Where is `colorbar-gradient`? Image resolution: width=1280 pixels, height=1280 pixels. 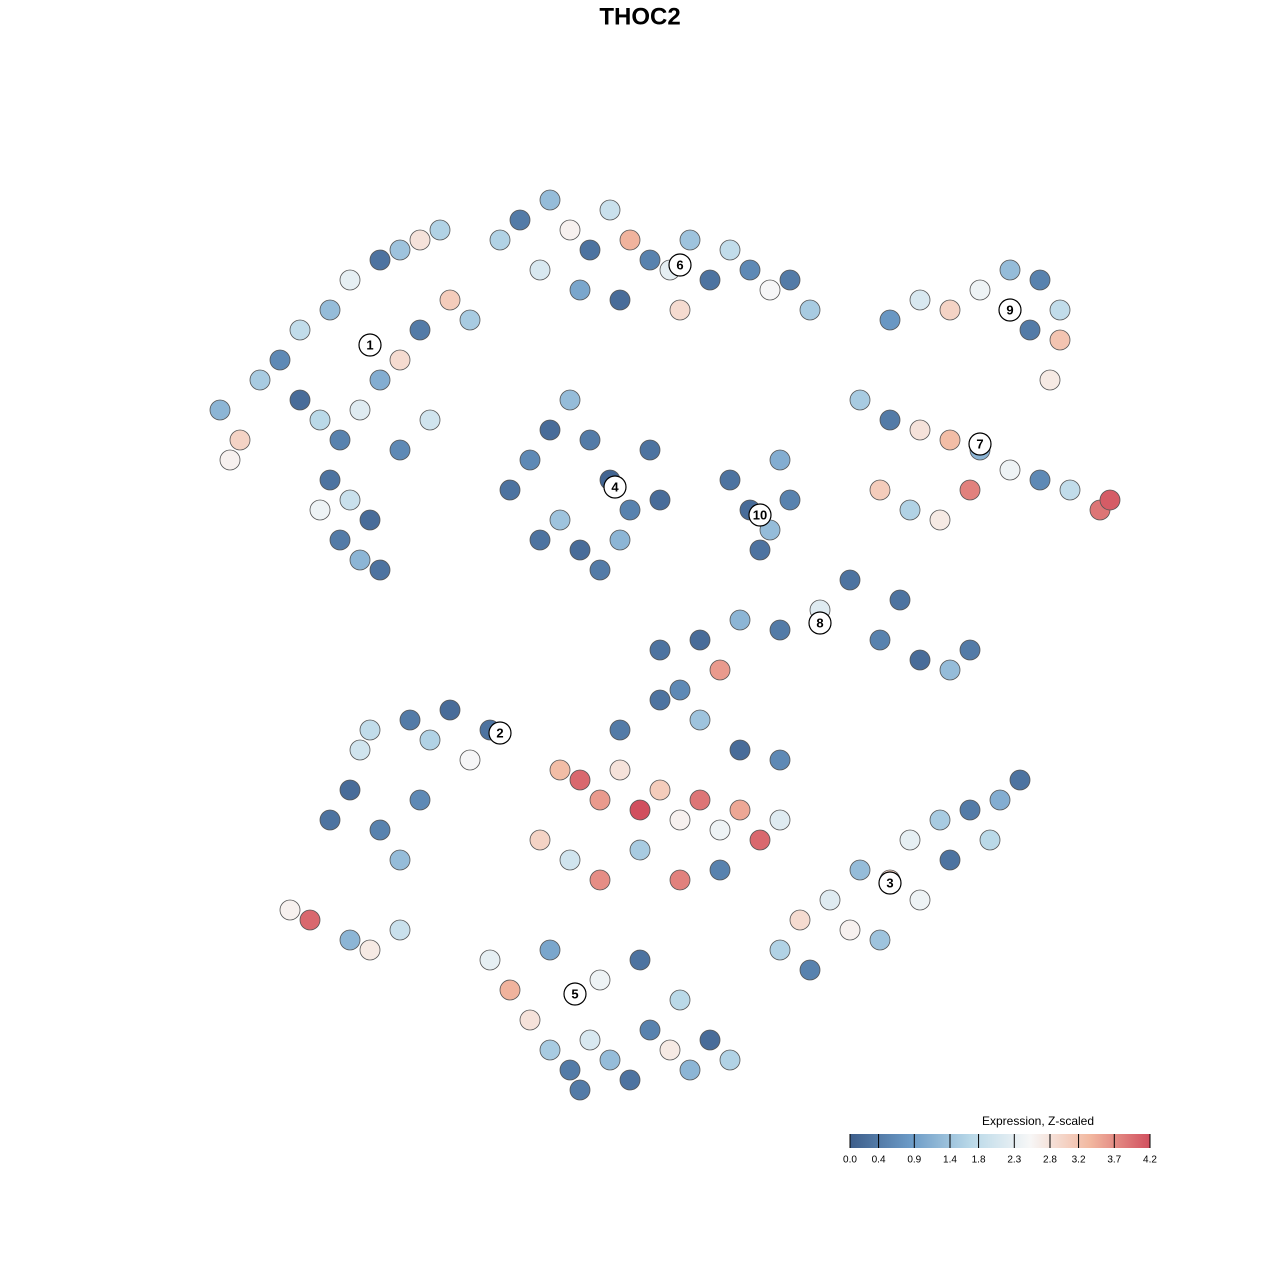 colorbar-gradient is located at coordinates (1000, 1141).